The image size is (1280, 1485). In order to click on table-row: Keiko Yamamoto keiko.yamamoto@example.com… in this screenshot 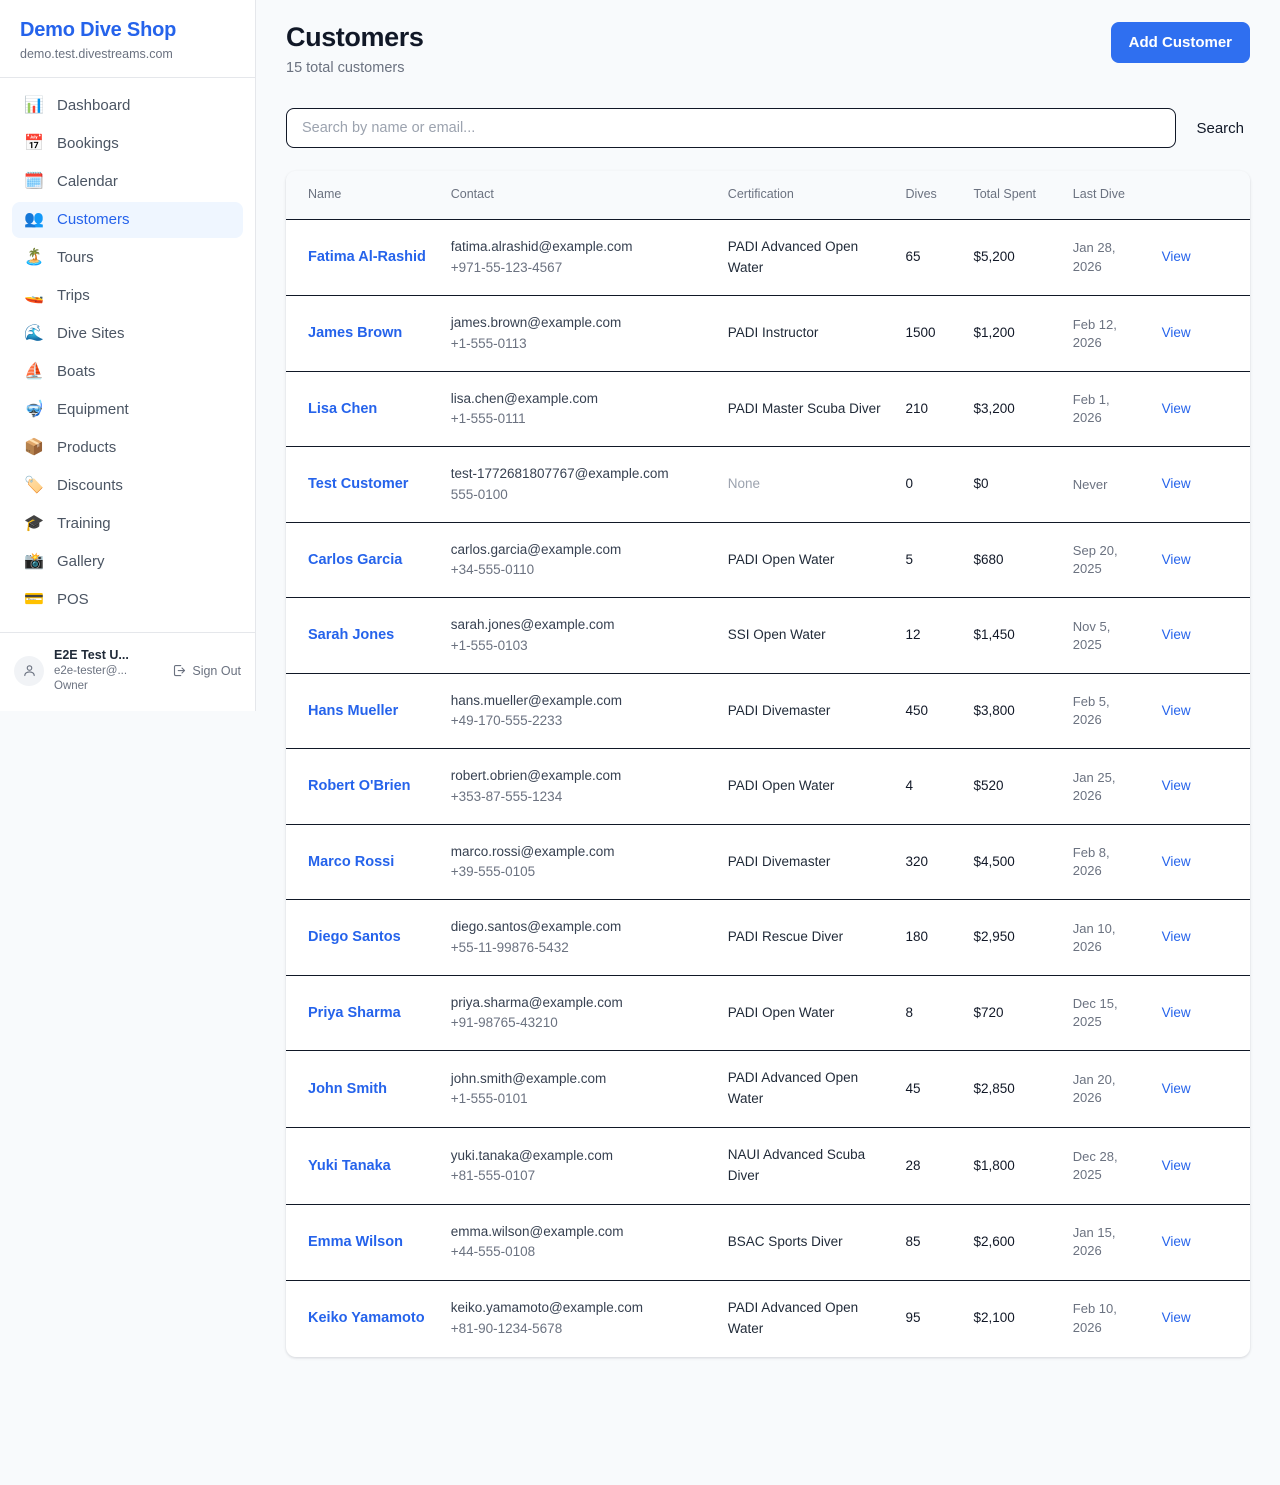, I will do `click(768, 1318)`.